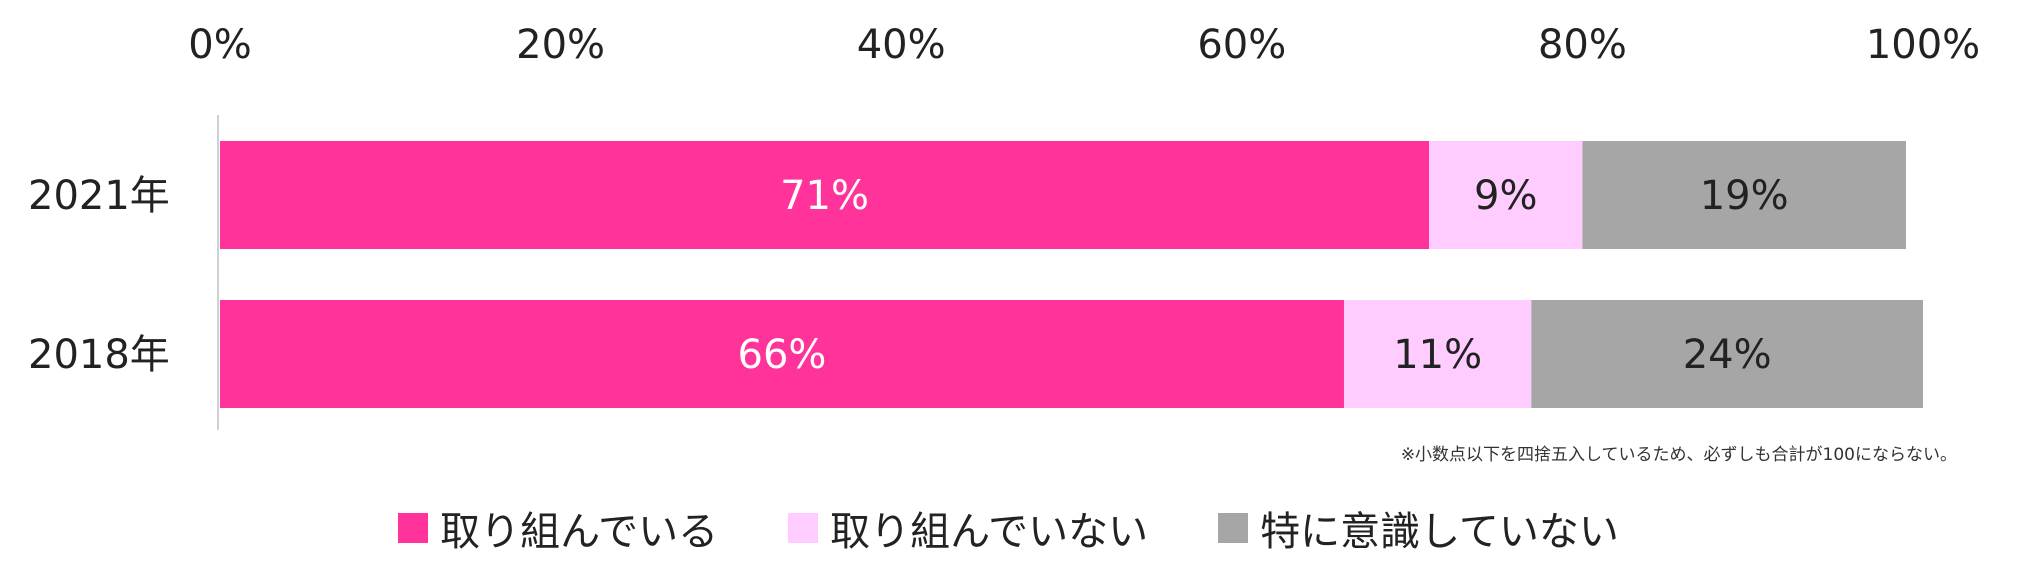  I want to click on legend-label-series-1: 取り組んでいない, so click(989, 532).